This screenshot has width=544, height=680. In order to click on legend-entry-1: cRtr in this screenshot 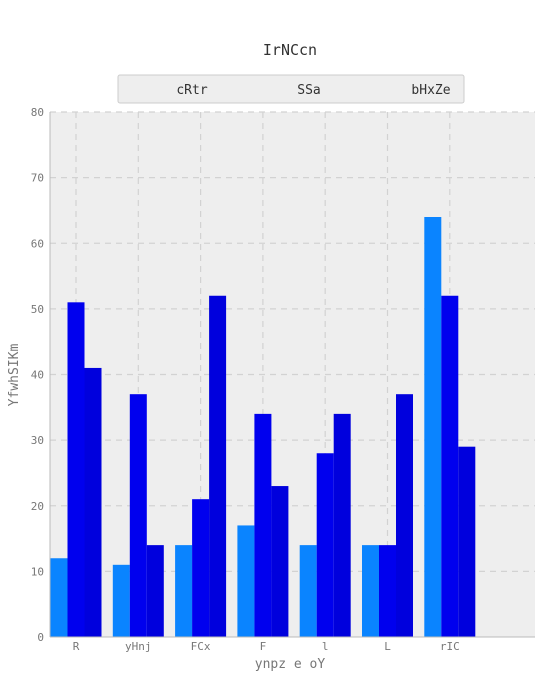, I will do `click(191, 90)`.